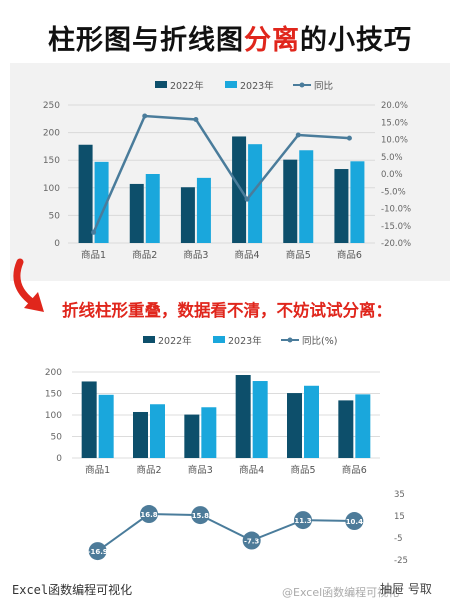  Describe the element at coordinates (341, 592) in the screenshot. I see `footer-watermark: @Excel函数编程可视化` at that location.